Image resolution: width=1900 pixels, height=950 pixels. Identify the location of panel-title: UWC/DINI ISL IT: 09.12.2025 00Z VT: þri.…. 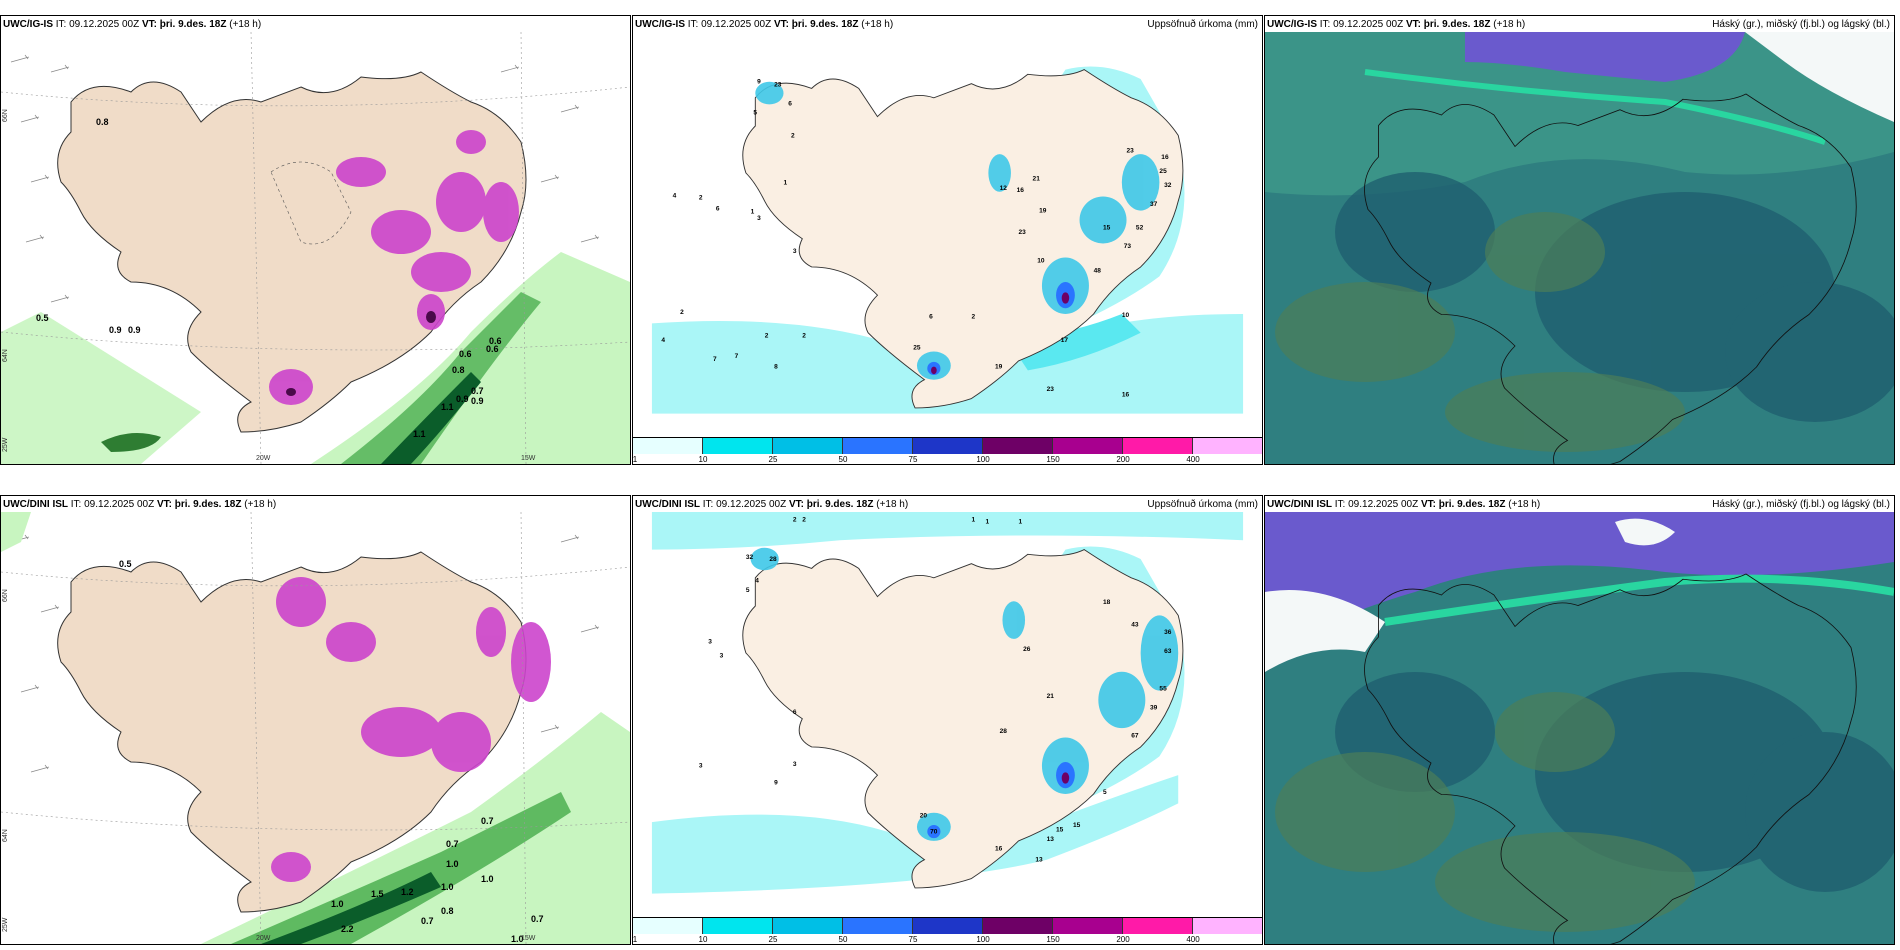
(140, 504).